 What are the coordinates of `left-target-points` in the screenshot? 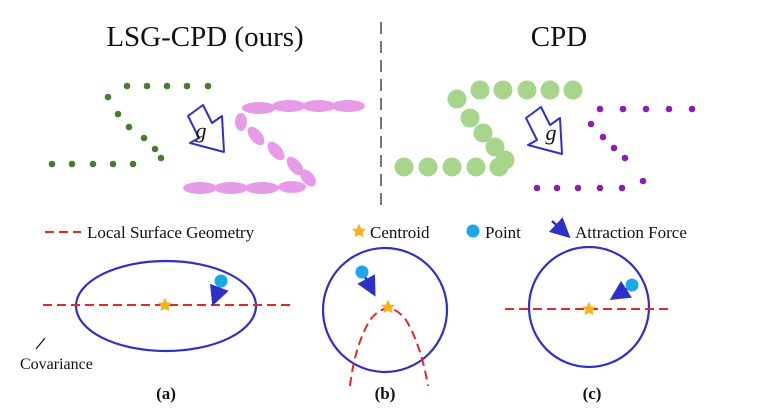 It's located at (130, 125).